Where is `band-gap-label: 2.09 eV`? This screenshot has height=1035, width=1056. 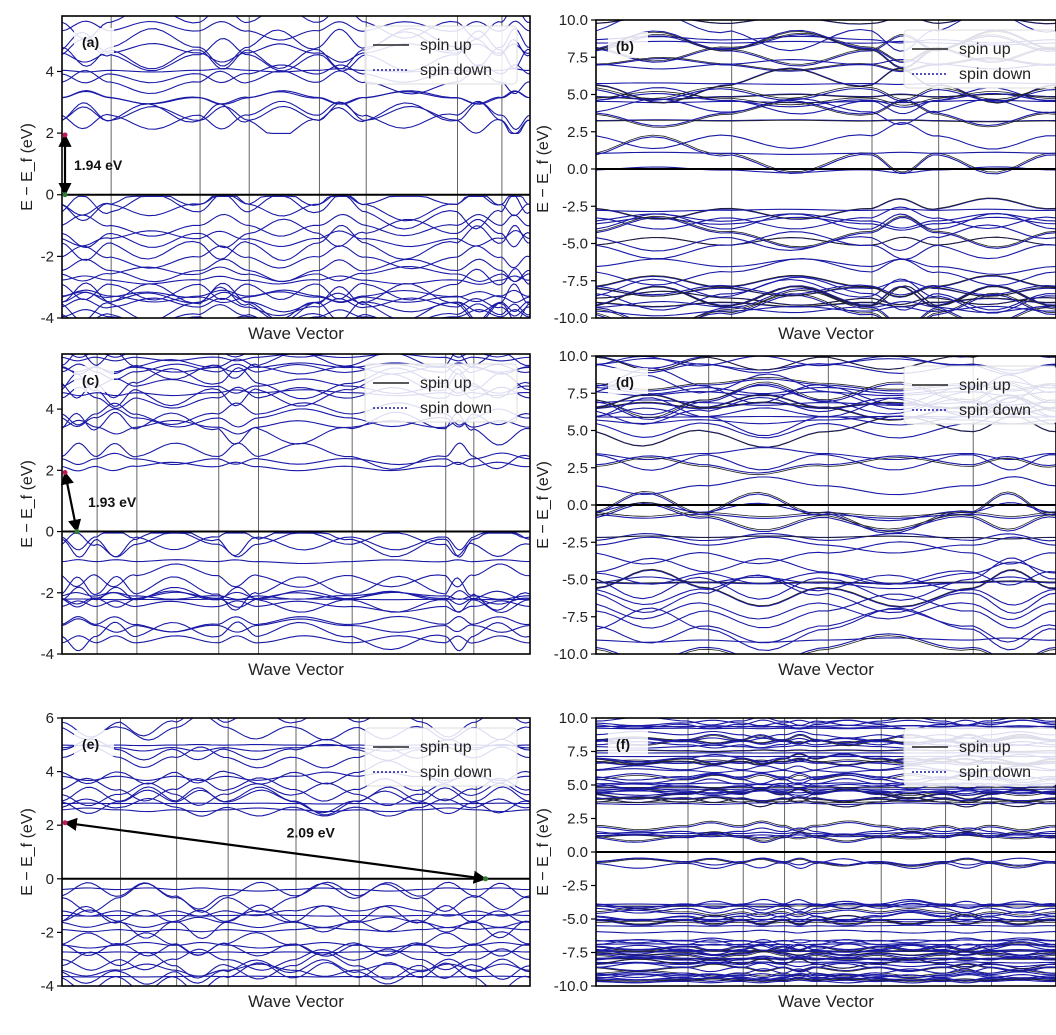 band-gap-label: 2.09 eV is located at coordinates (311, 832).